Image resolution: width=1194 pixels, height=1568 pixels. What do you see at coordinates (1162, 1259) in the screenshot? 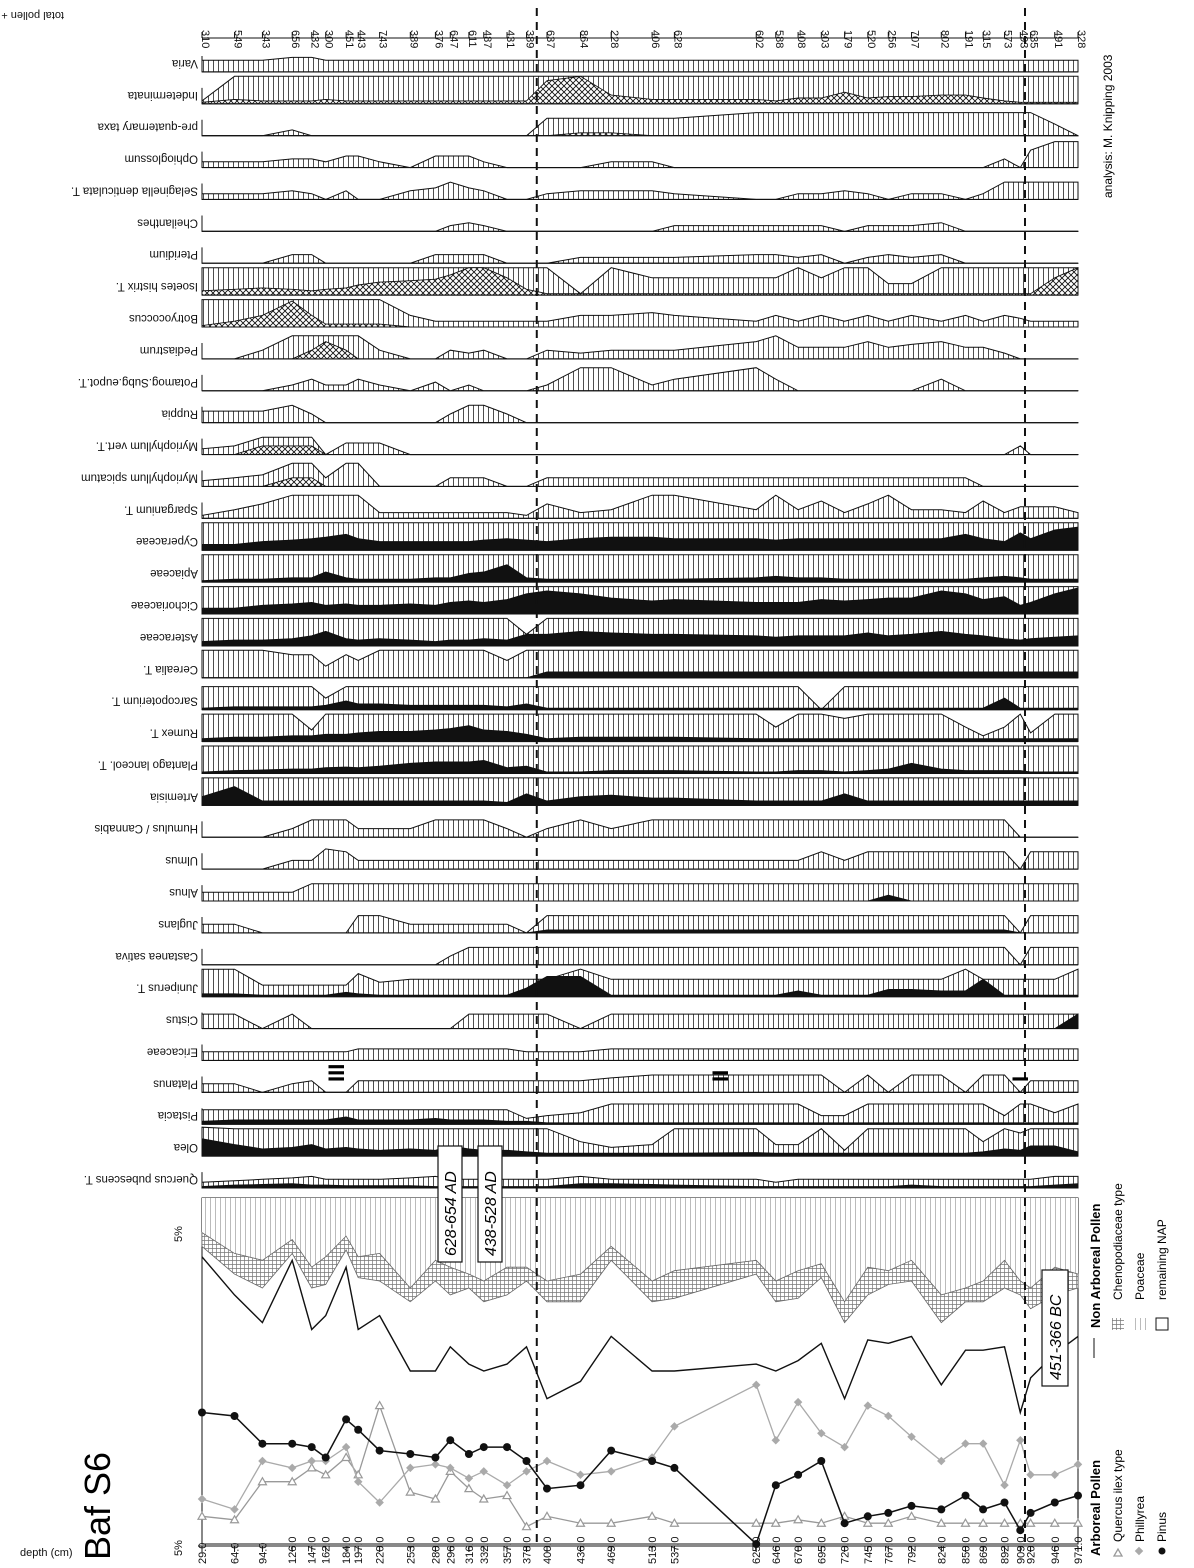
I see `legend-remaining: remaining NAP` at bounding box center [1162, 1259].